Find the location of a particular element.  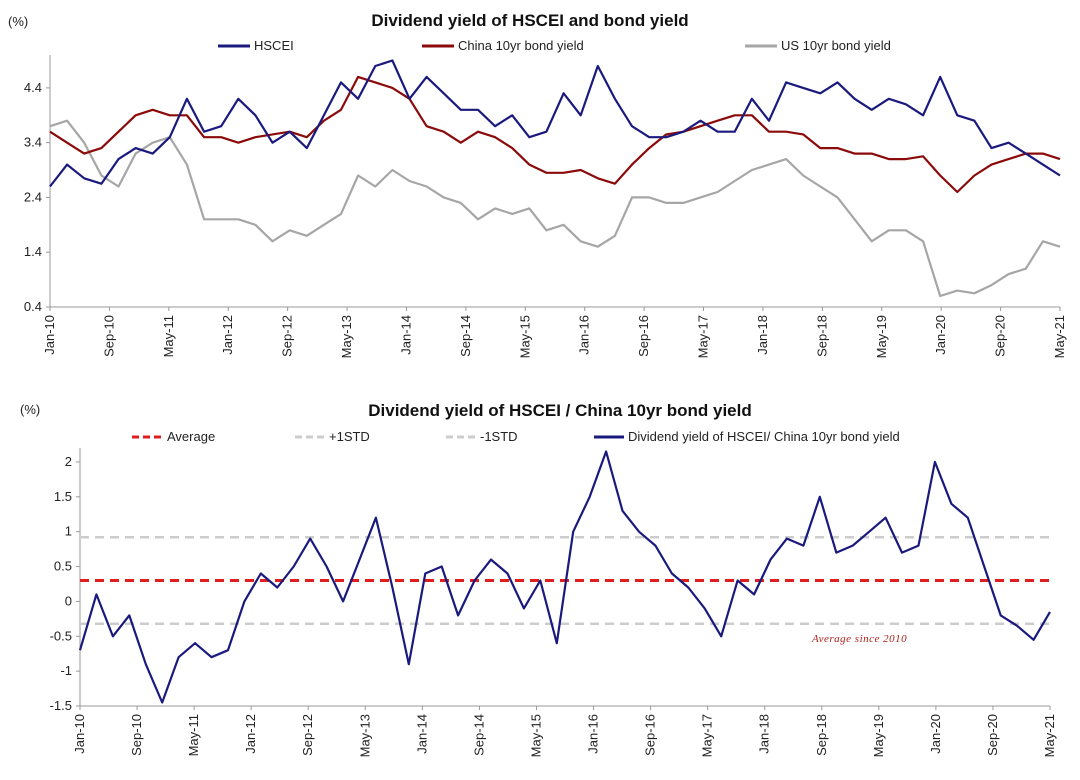

chart-bottom-x-tick-label: Jan-20 is located at coordinates (935, 734).